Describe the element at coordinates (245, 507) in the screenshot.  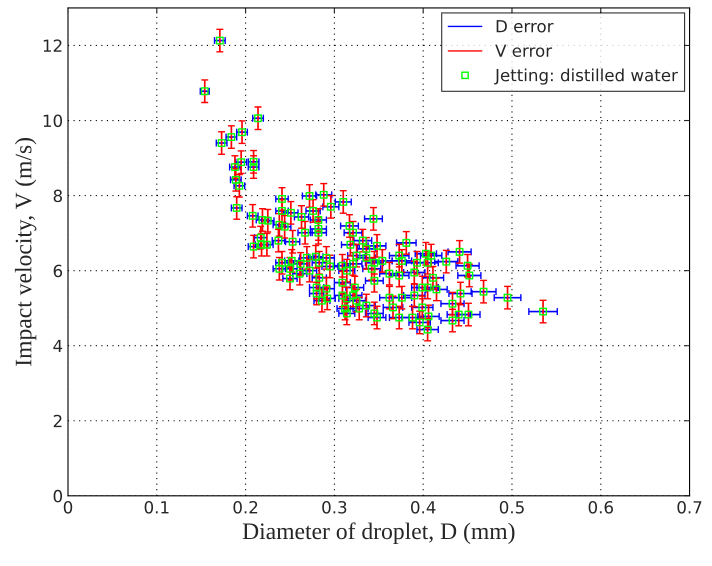
I see `x-tick-label: 0.2` at that location.